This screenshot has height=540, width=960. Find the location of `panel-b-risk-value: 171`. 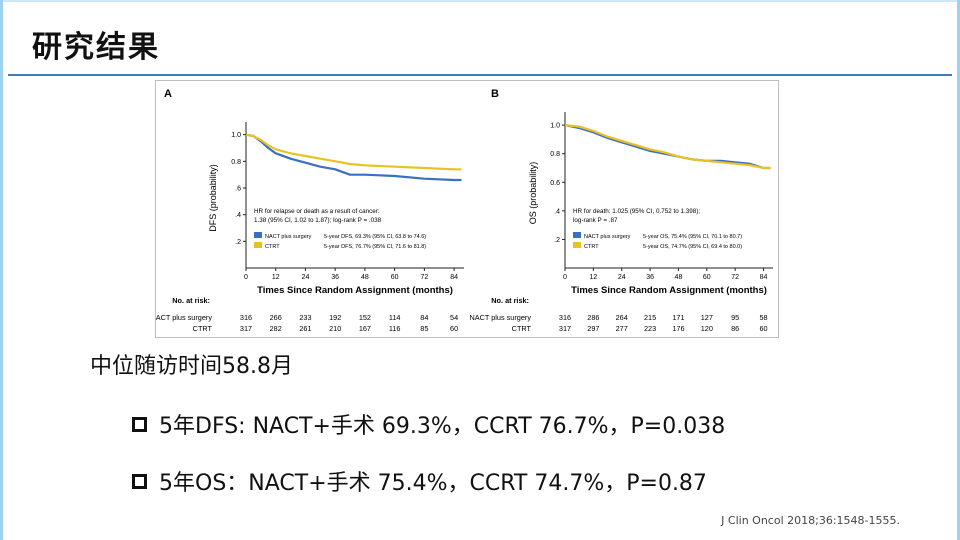

panel-b-risk-value: 171 is located at coordinates (678, 317).